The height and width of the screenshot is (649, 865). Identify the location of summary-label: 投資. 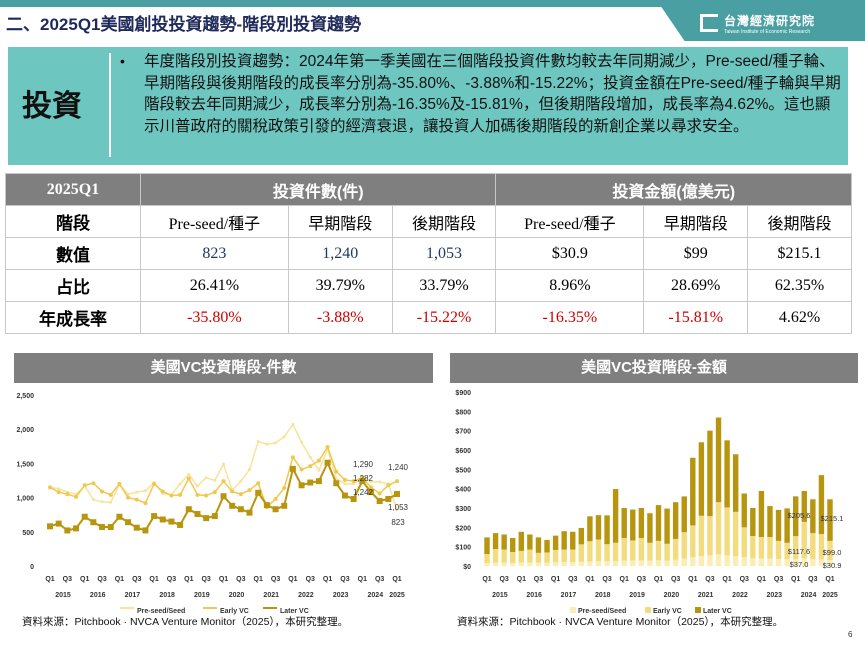
(52, 106).